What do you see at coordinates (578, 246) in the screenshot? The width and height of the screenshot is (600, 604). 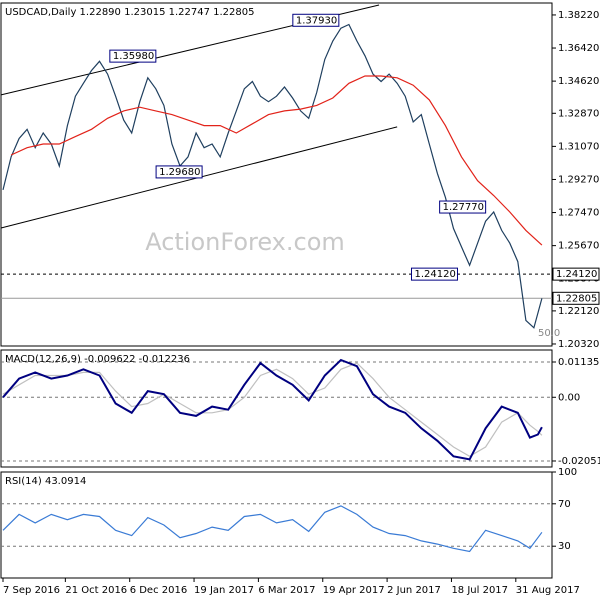 I see `y-tick-label: 1.25670` at bounding box center [578, 246].